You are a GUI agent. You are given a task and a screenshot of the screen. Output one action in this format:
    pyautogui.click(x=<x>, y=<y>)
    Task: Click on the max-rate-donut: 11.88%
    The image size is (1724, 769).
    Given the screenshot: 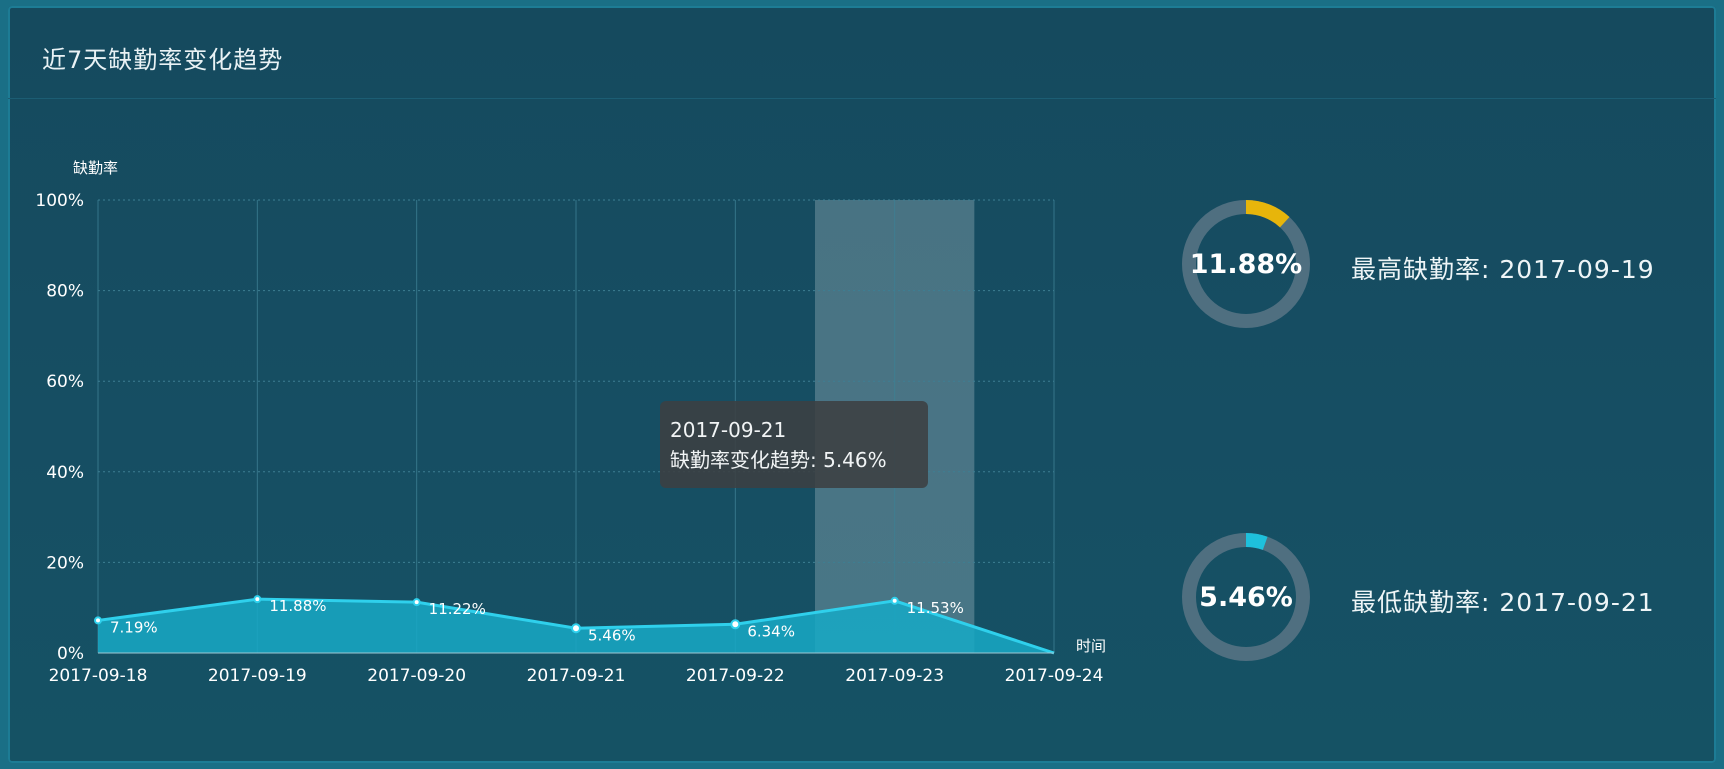 What is the action you would take?
    pyautogui.click(x=1246, y=264)
    